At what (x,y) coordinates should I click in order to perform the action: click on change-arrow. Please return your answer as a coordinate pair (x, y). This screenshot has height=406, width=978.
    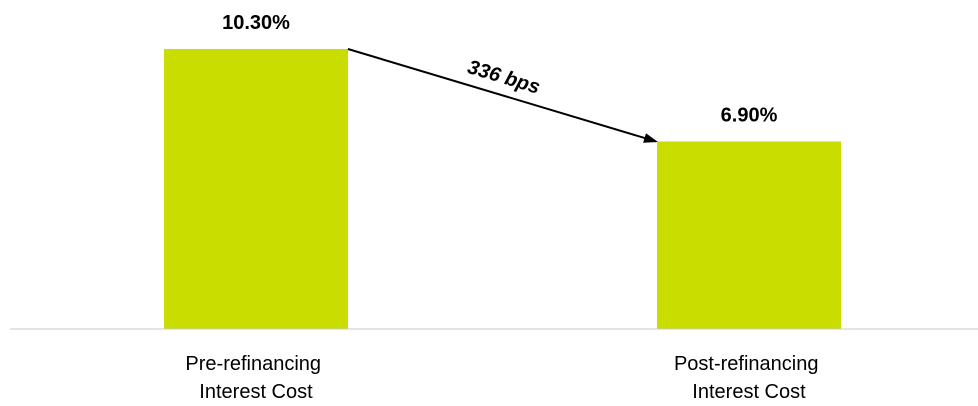
    Looking at the image, I should click on (502, 95).